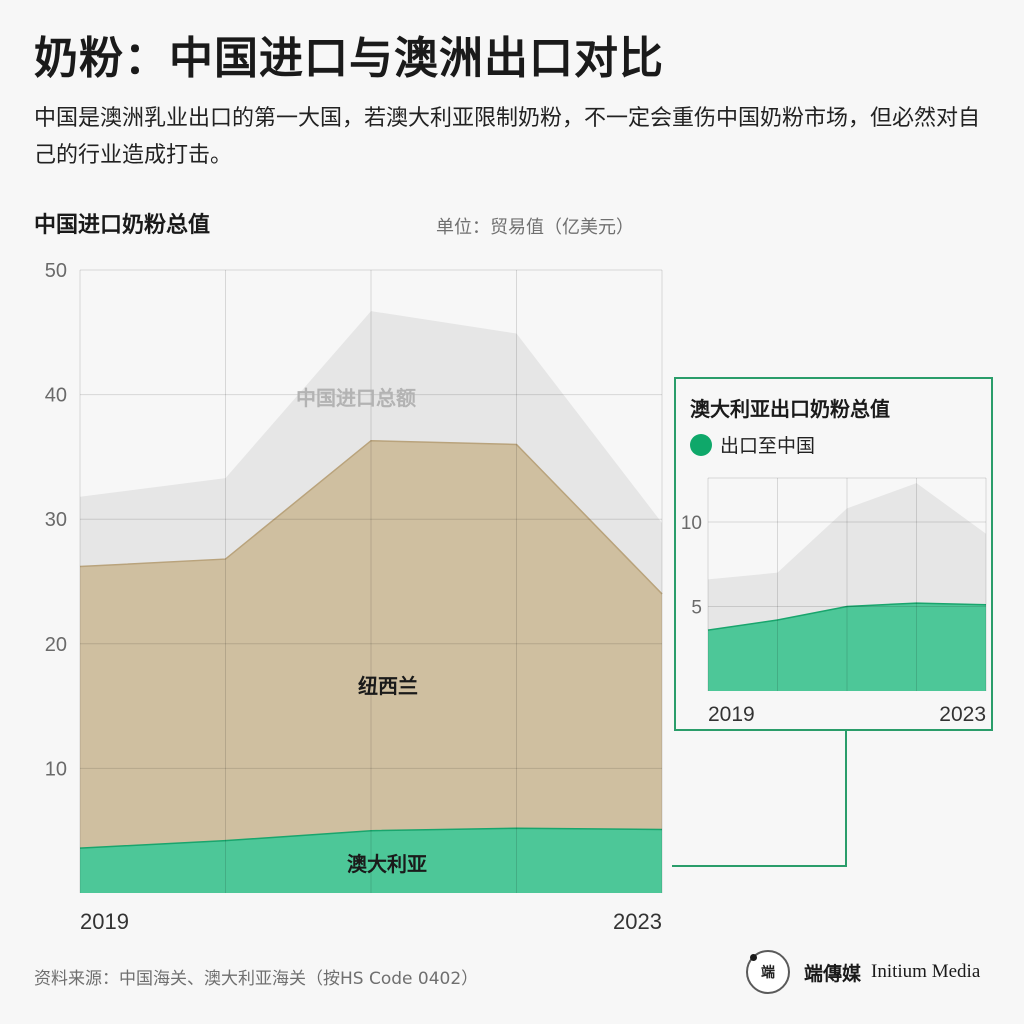 Image resolution: width=1024 pixels, height=1024 pixels. What do you see at coordinates (387, 864) in the screenshot?
I see `series-label-australia: 澳大利亚` at bounding box center [387, 864].